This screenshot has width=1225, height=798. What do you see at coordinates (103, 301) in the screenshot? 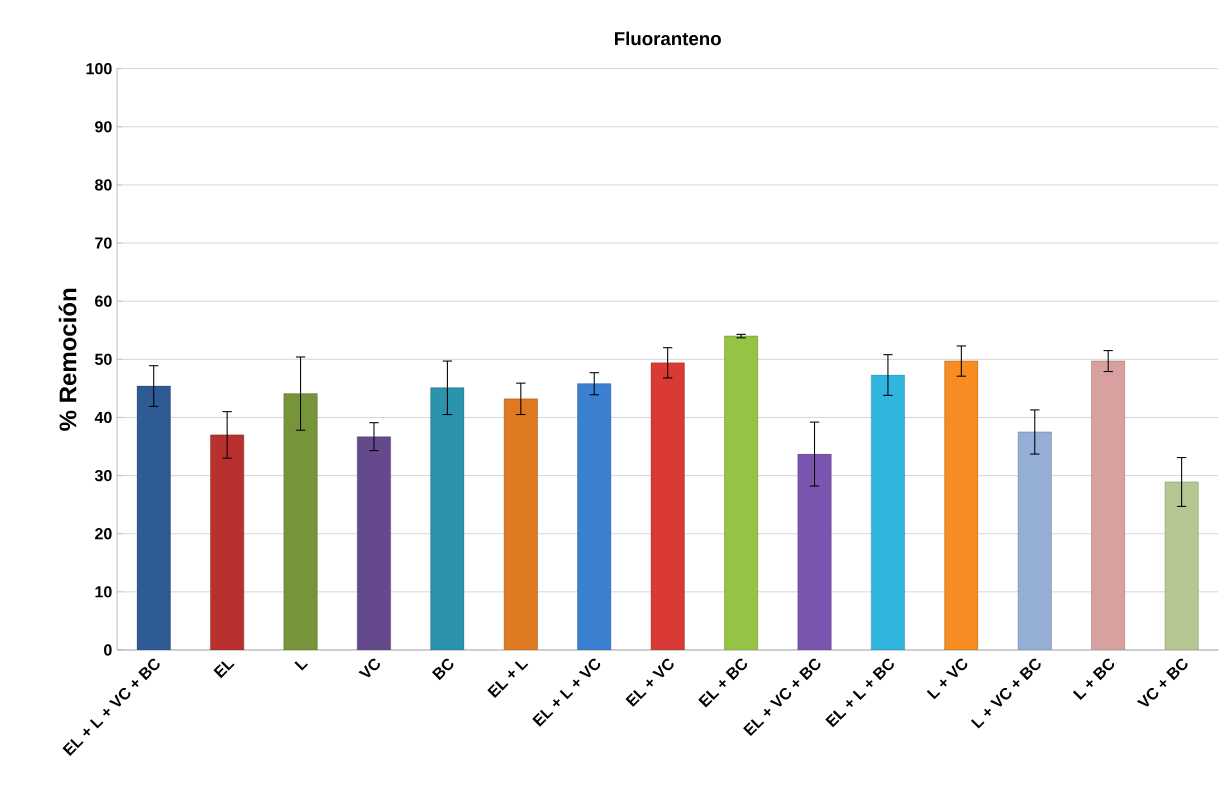
I see `y-tick-label: 60` at bounding box center [103, 301].